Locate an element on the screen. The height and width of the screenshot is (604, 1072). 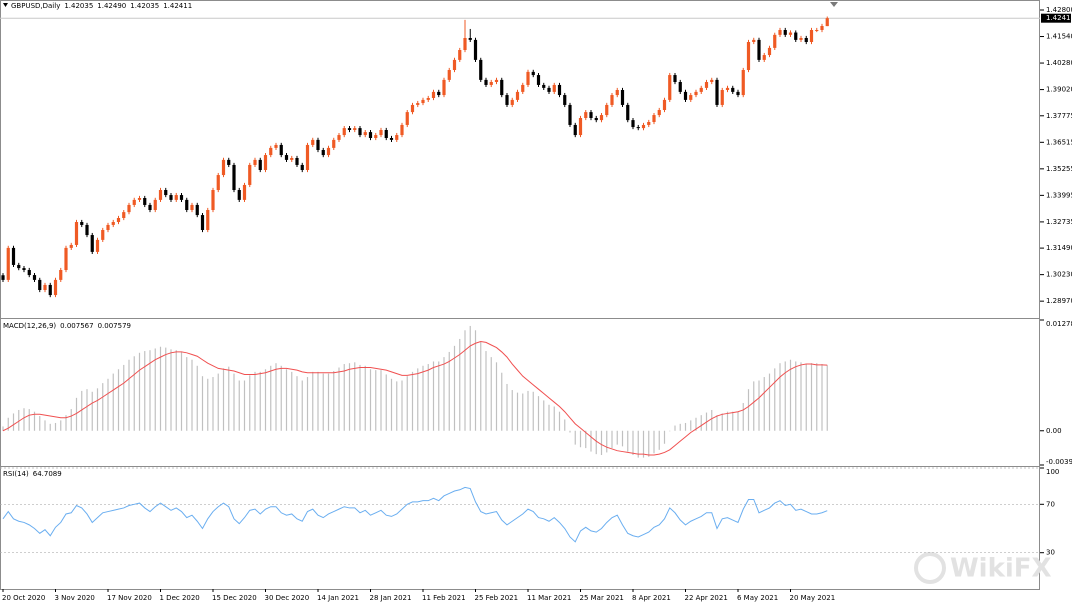
last-price-box is located at coordinates (1056, 18).